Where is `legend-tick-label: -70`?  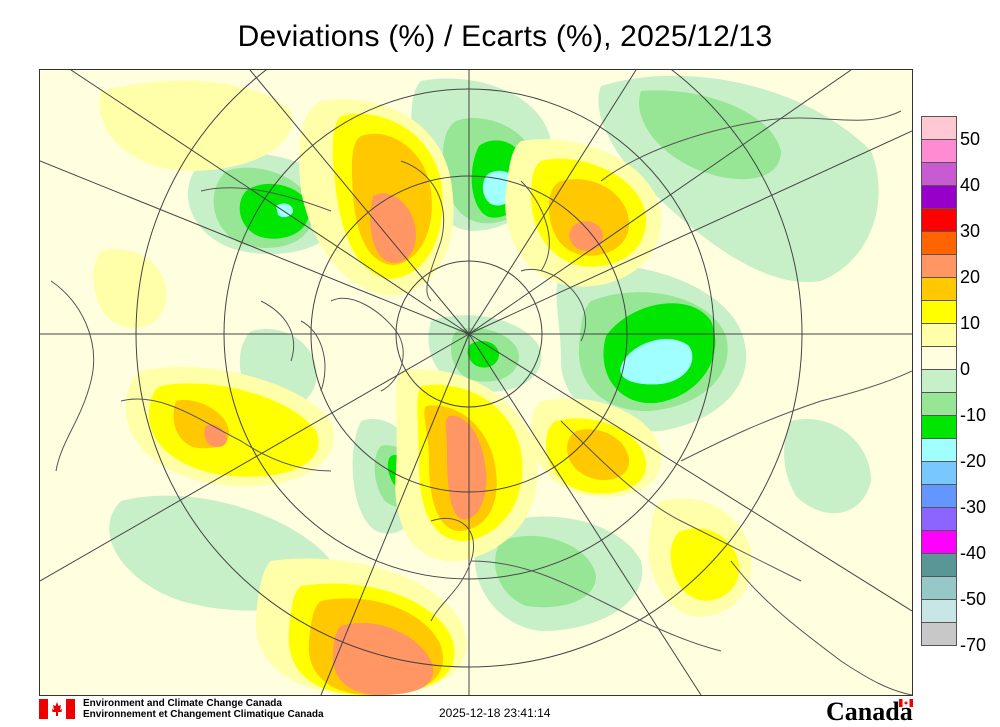
legend-tick-label: -70 is located at coordinates (973, 645).